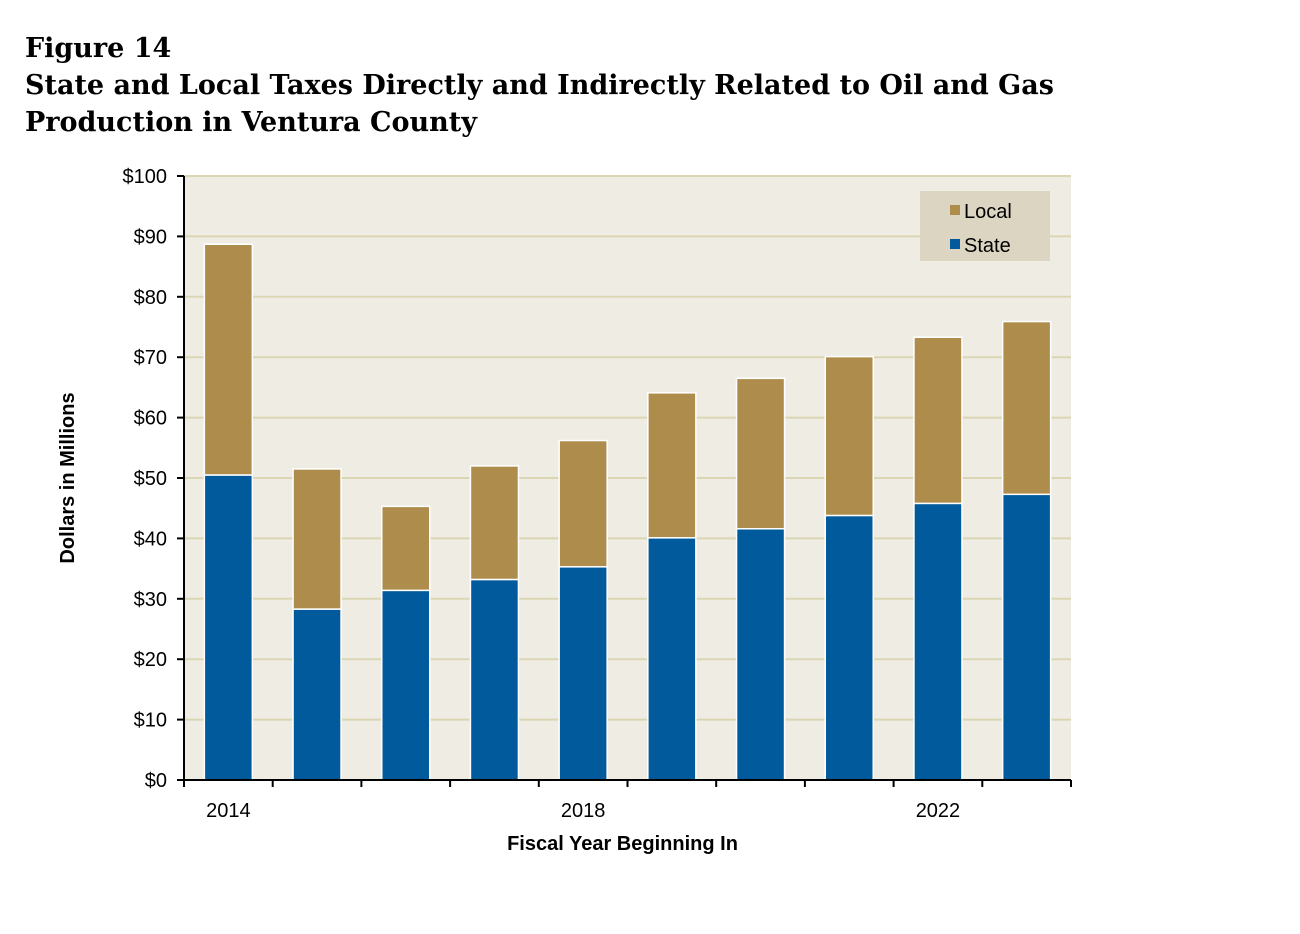  Describe the element at coordinates (955, 210) in the screenshot. I see `legend-swatch-local` at that location.